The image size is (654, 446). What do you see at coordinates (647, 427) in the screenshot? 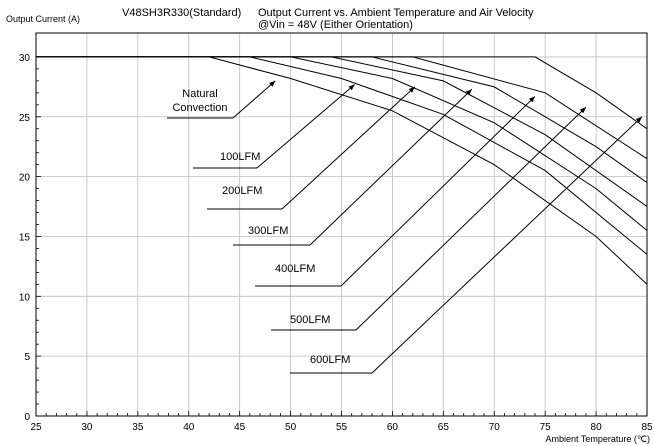
I see `x-tick-label: 85` at bounding box center [647, 427].